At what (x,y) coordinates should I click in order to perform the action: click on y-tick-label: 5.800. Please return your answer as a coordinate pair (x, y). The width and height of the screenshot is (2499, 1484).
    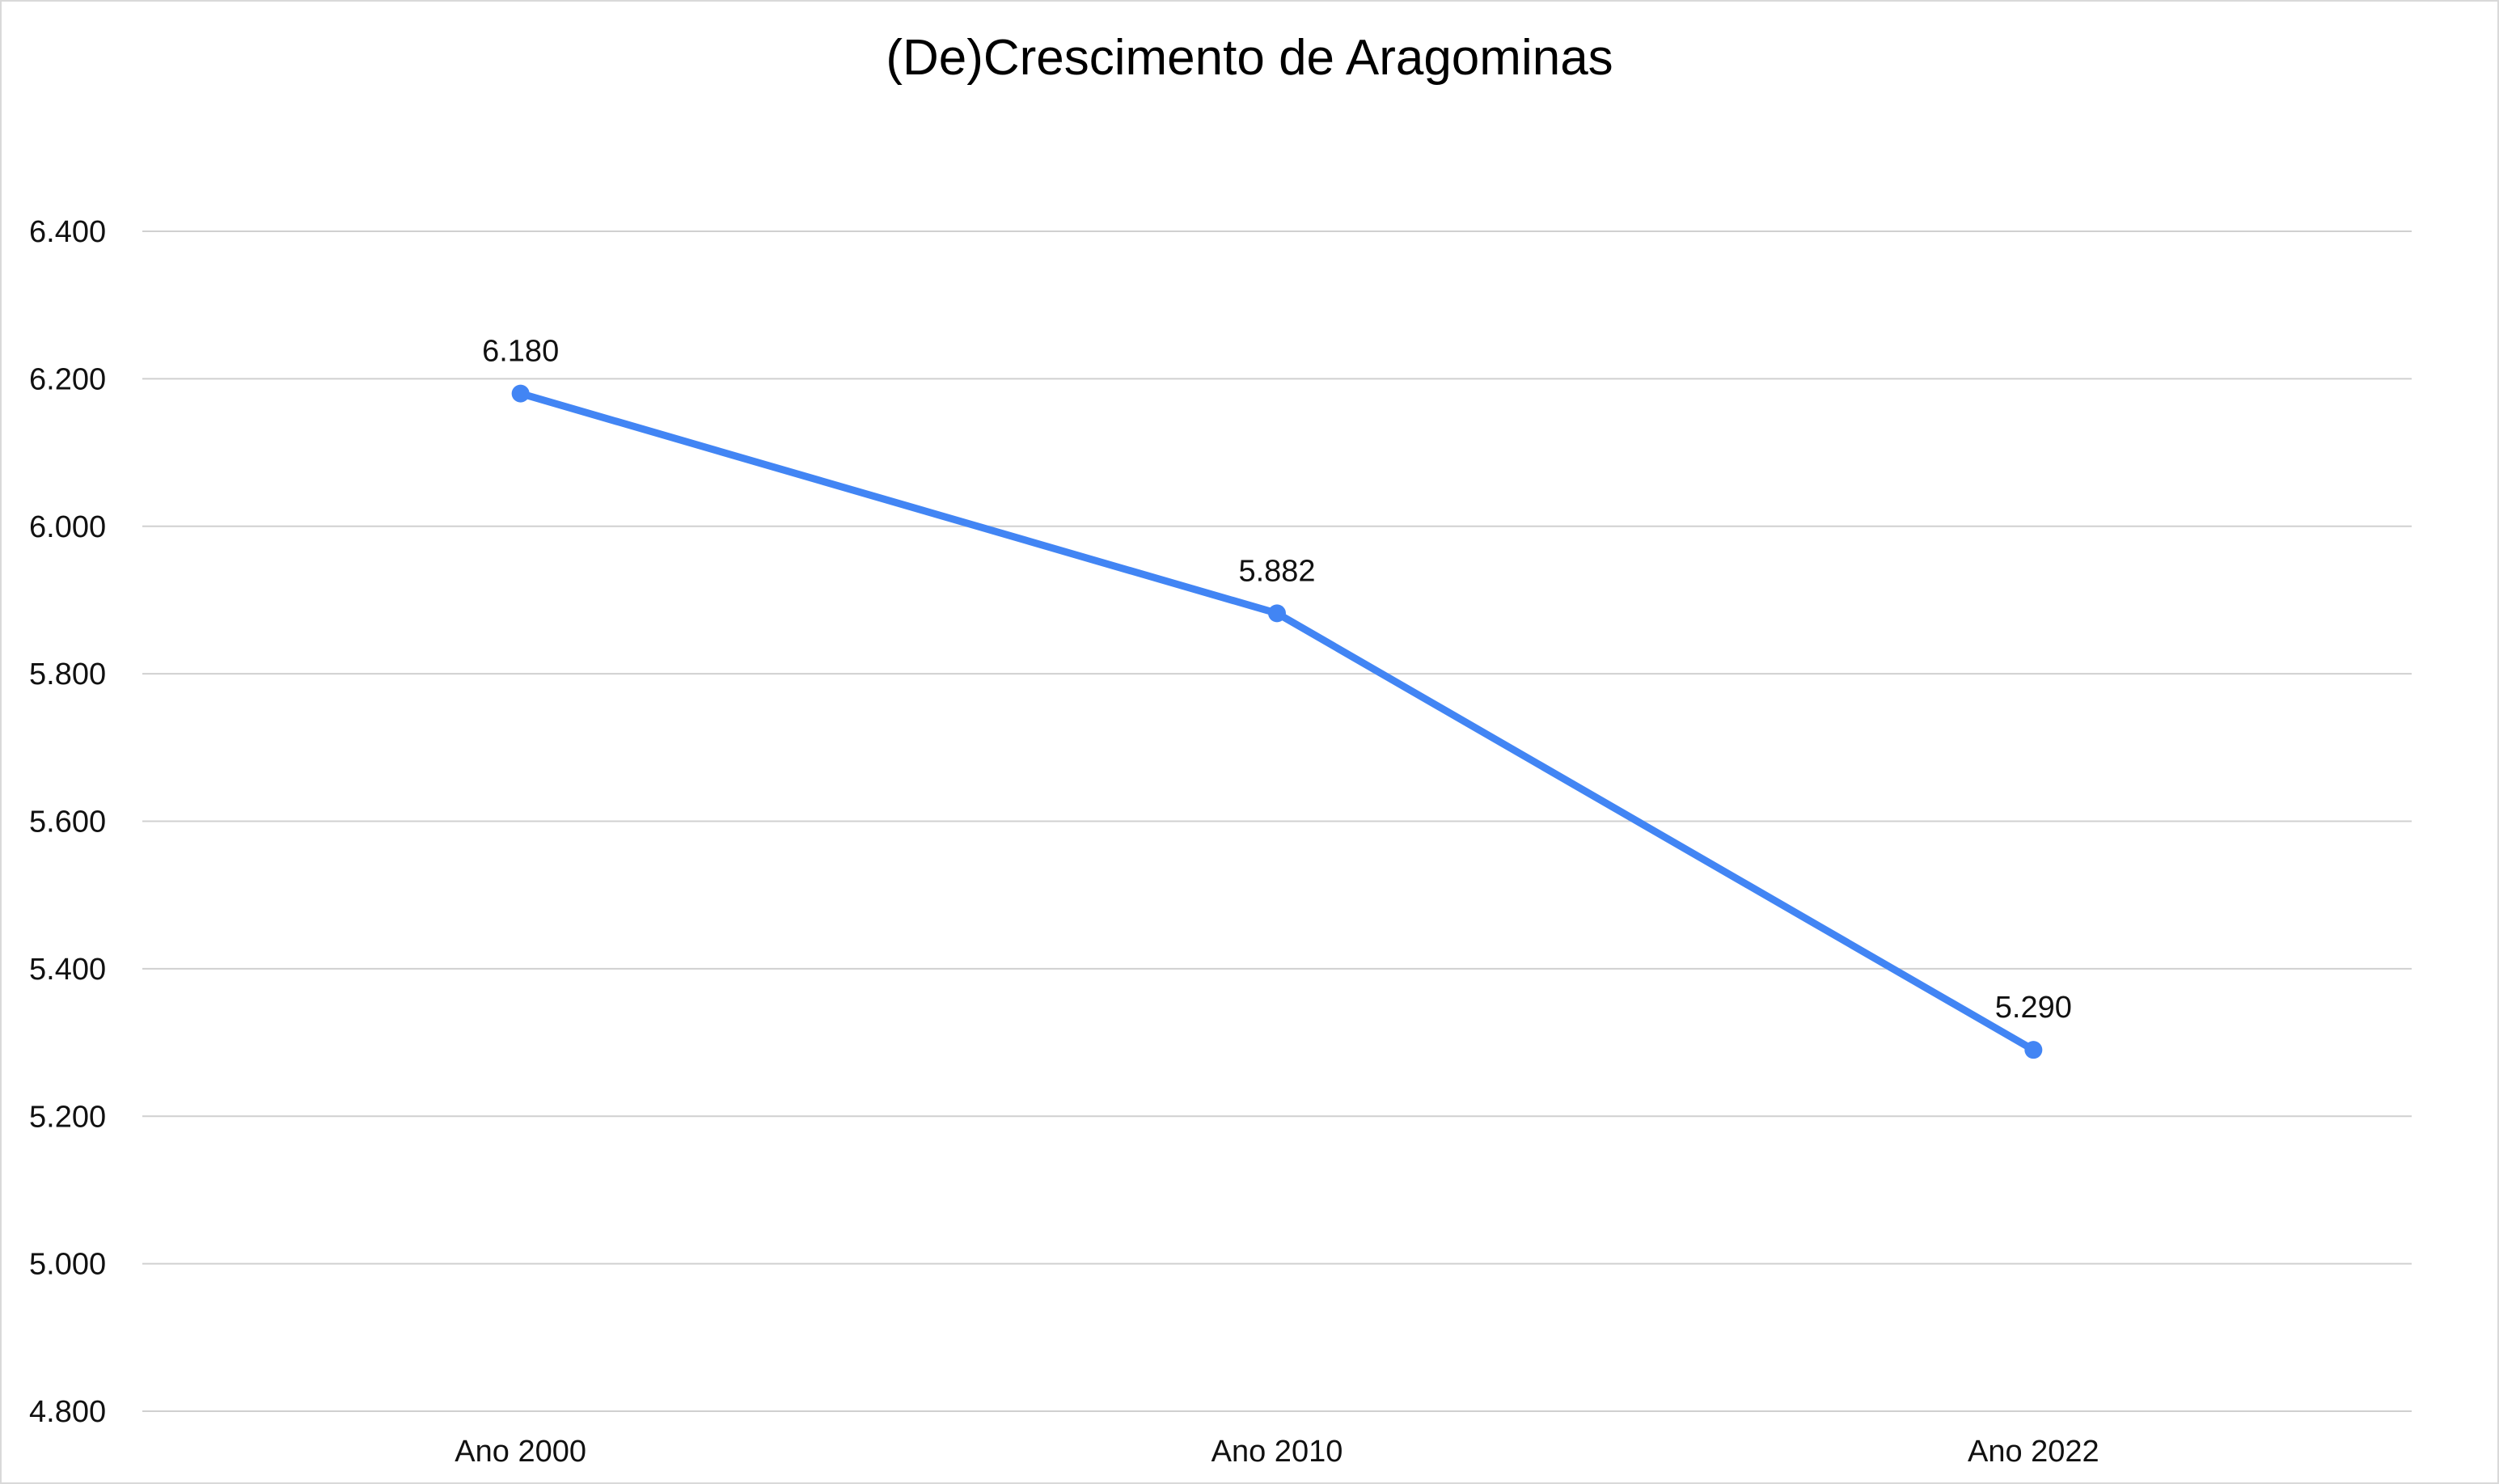
    Looking at the image, I should click on (67, 674).